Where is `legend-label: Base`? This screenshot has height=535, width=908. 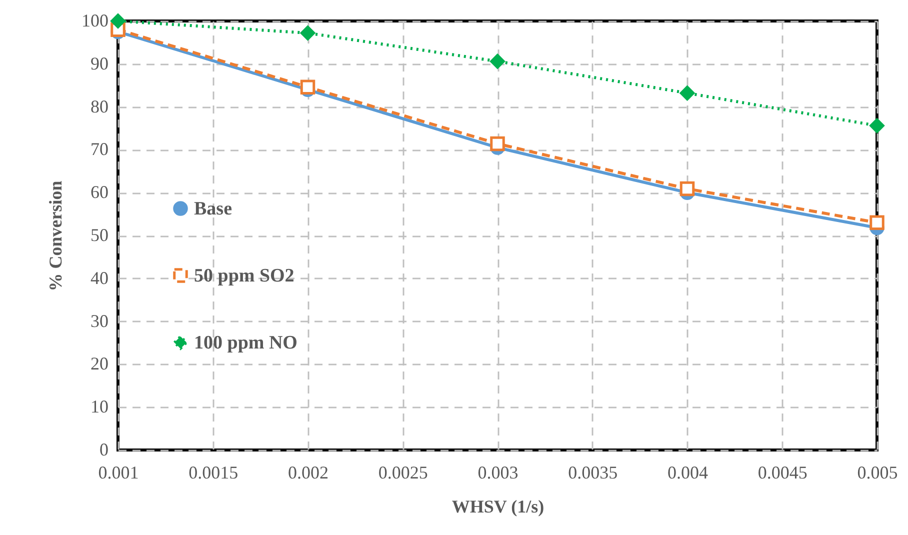
legend-label: Base is located at coordinates (213, 209).